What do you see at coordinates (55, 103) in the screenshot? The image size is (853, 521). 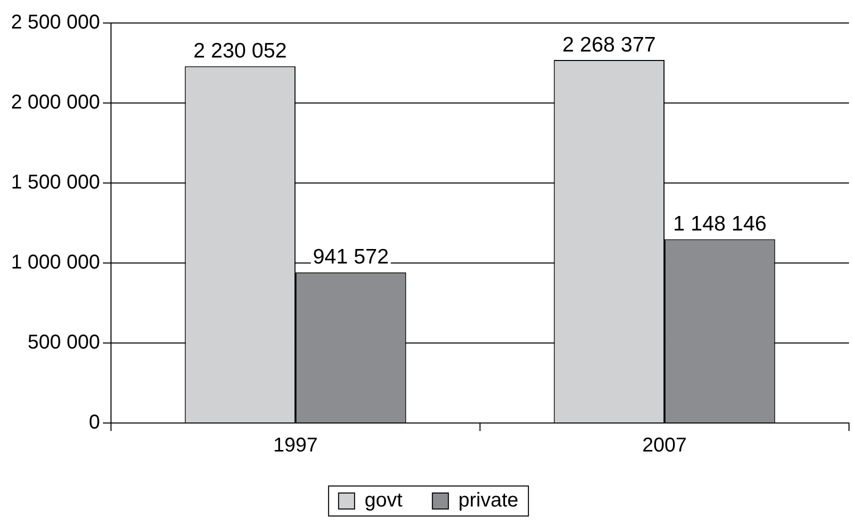 I see `y-tick-label: 2 000 000` at bounding box center [55, 103].